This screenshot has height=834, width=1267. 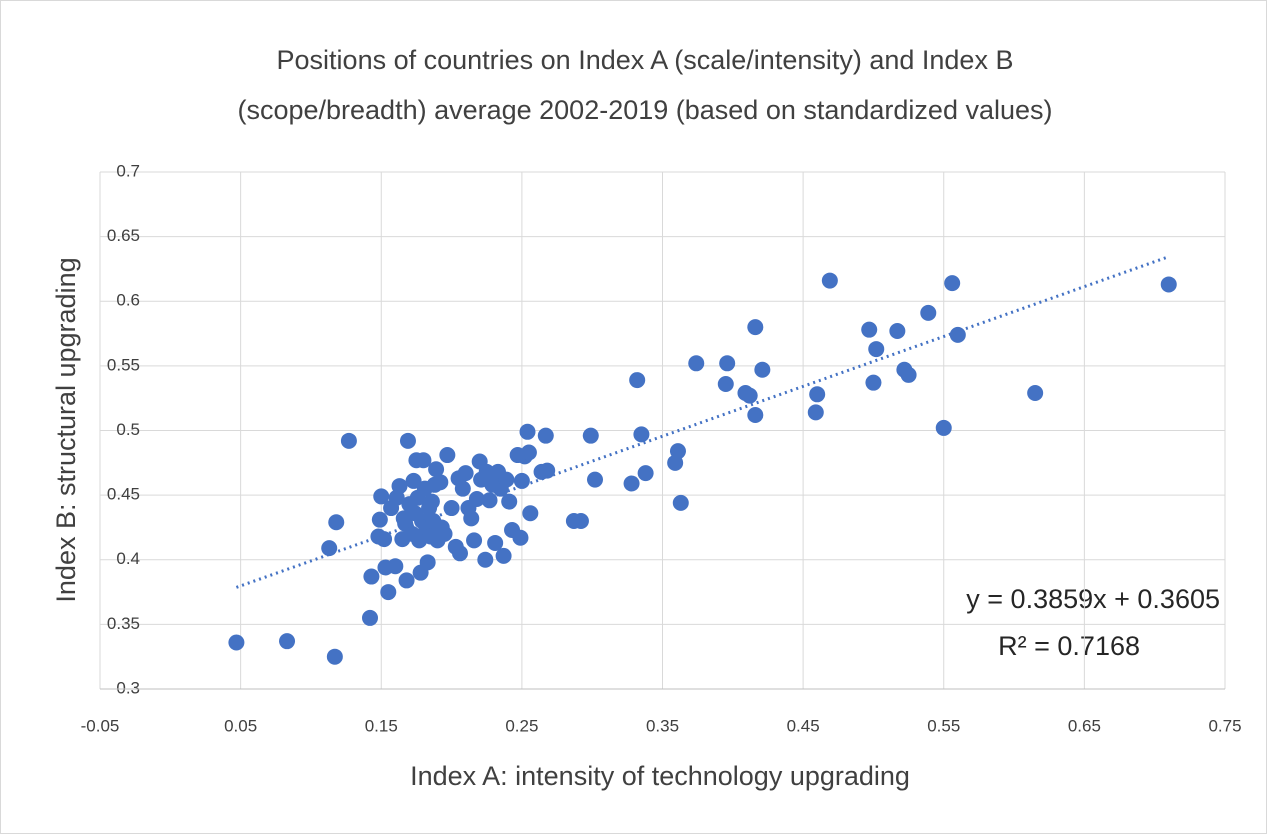 What do you see at coordinates (128, 687) in the screenshot?
I see `y-tick-label: 0.3` at bounding box center [128, 687].